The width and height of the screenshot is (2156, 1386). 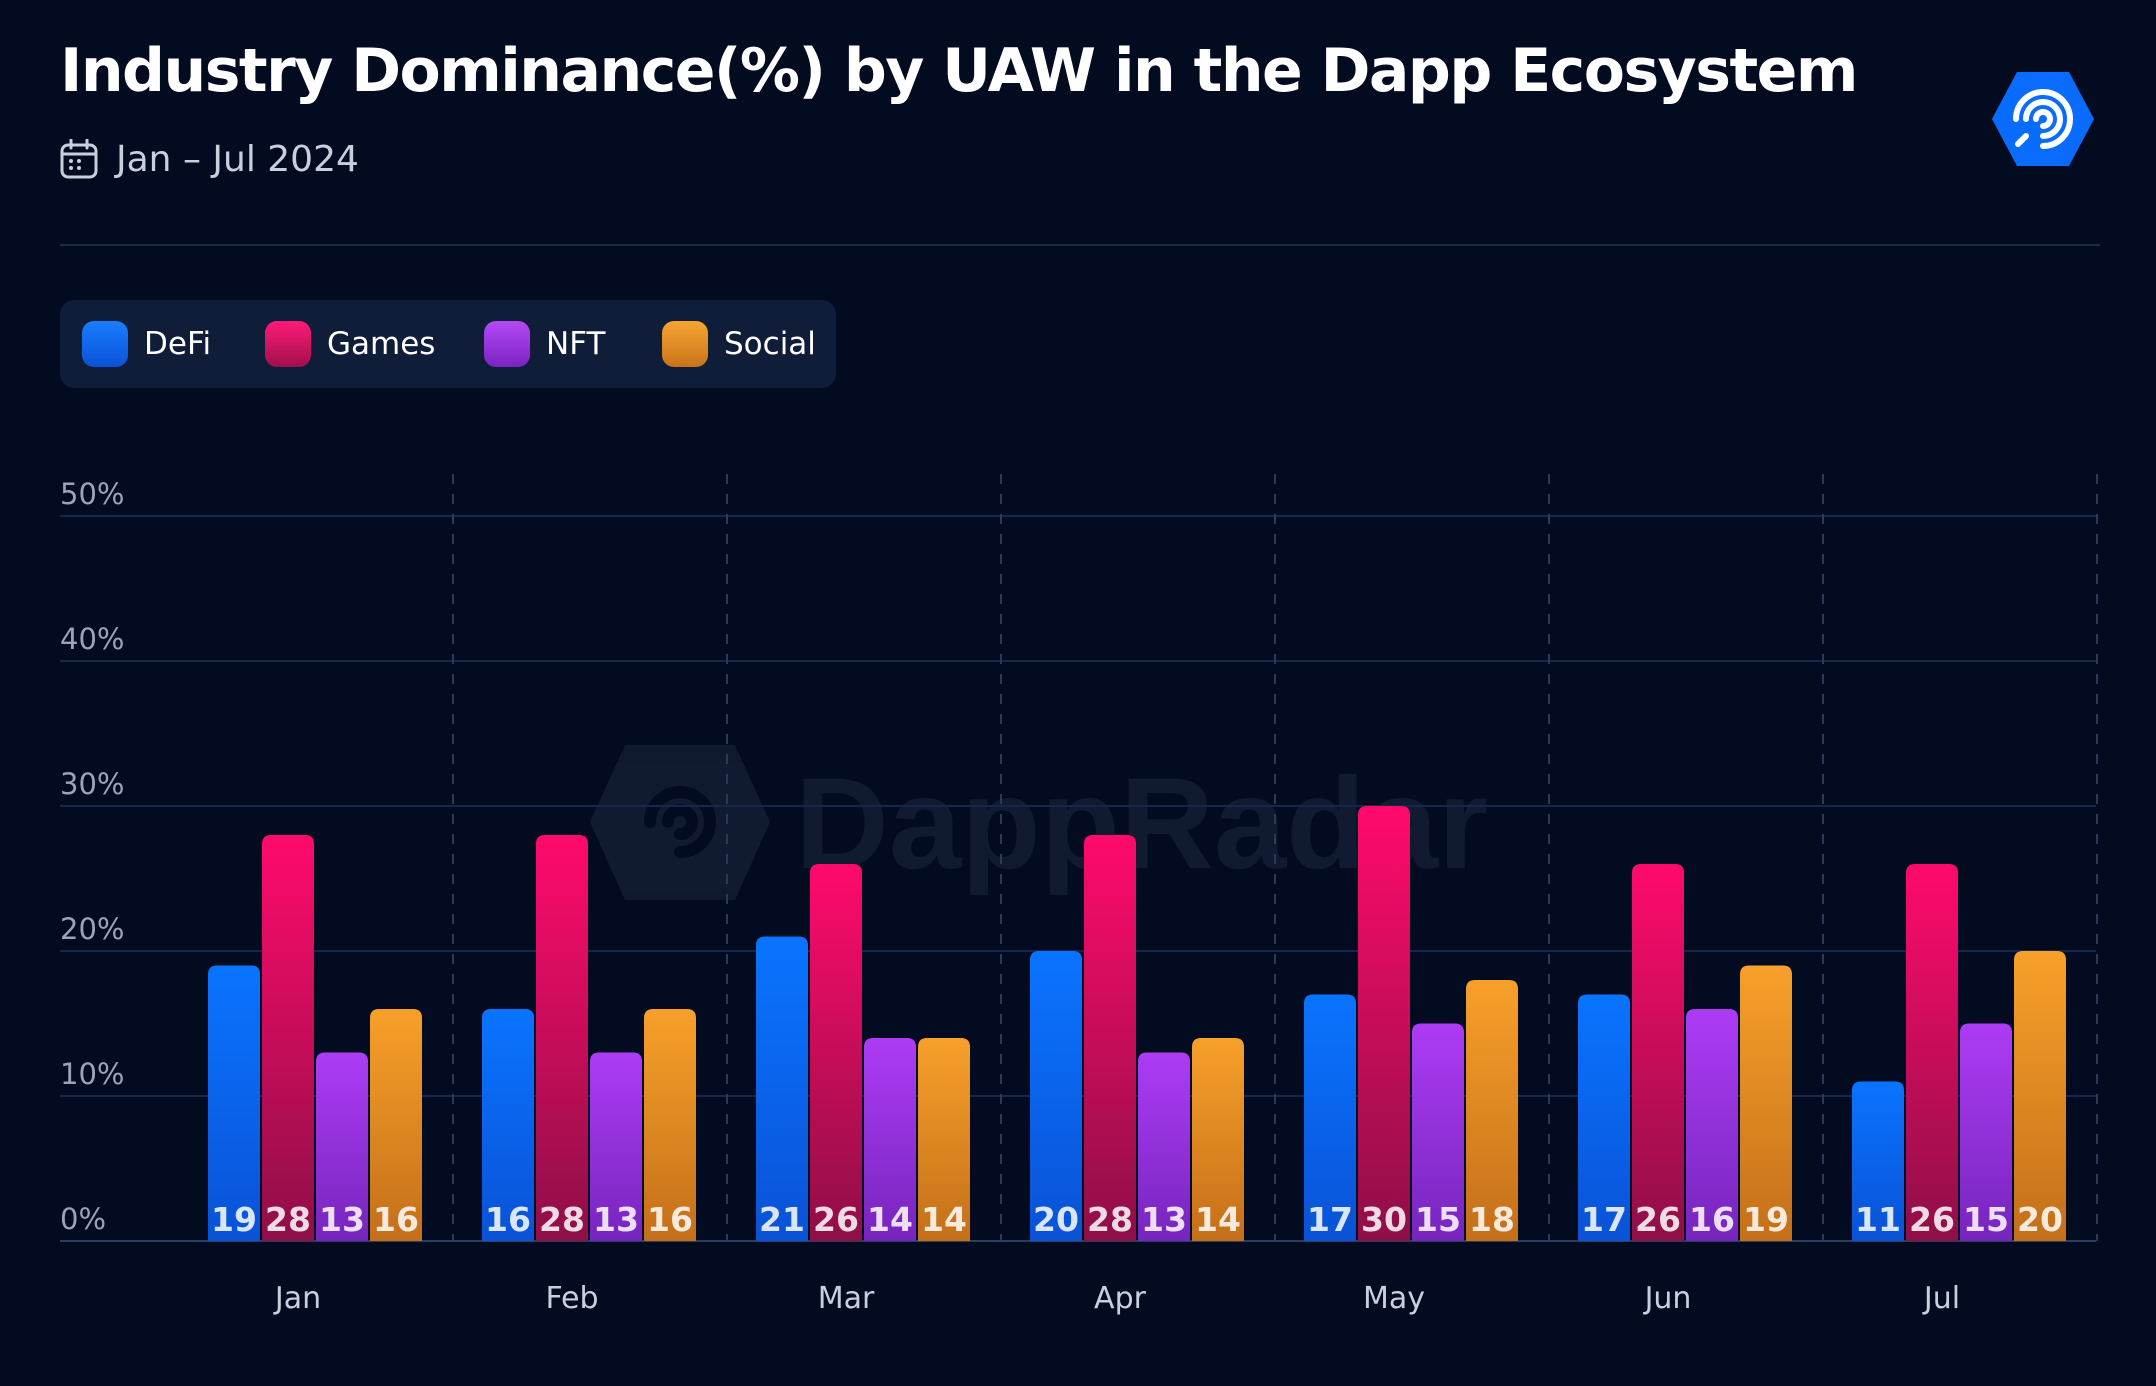 I want to click on bar-nft-feb, so click(x=616, y=1147).